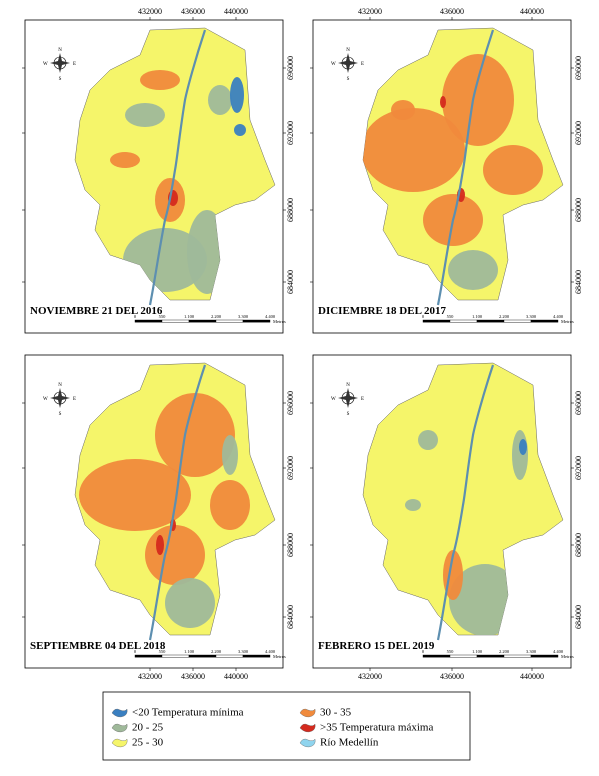 This screenshot has height=776, width=599. I want to click on legend-label: 20 - 25, so click(148, 728).